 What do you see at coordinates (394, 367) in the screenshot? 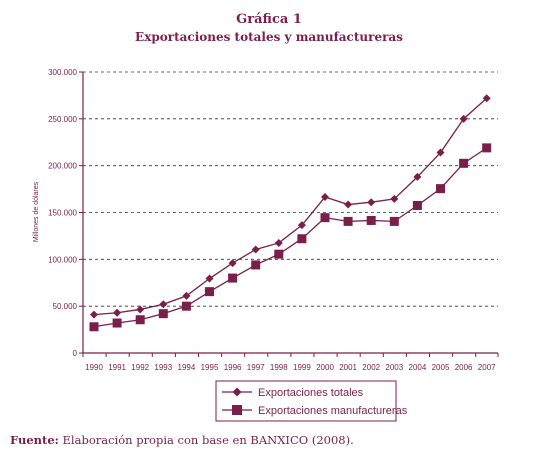
I see `x-tick-label: 2003` at bounding box center [394, 367].